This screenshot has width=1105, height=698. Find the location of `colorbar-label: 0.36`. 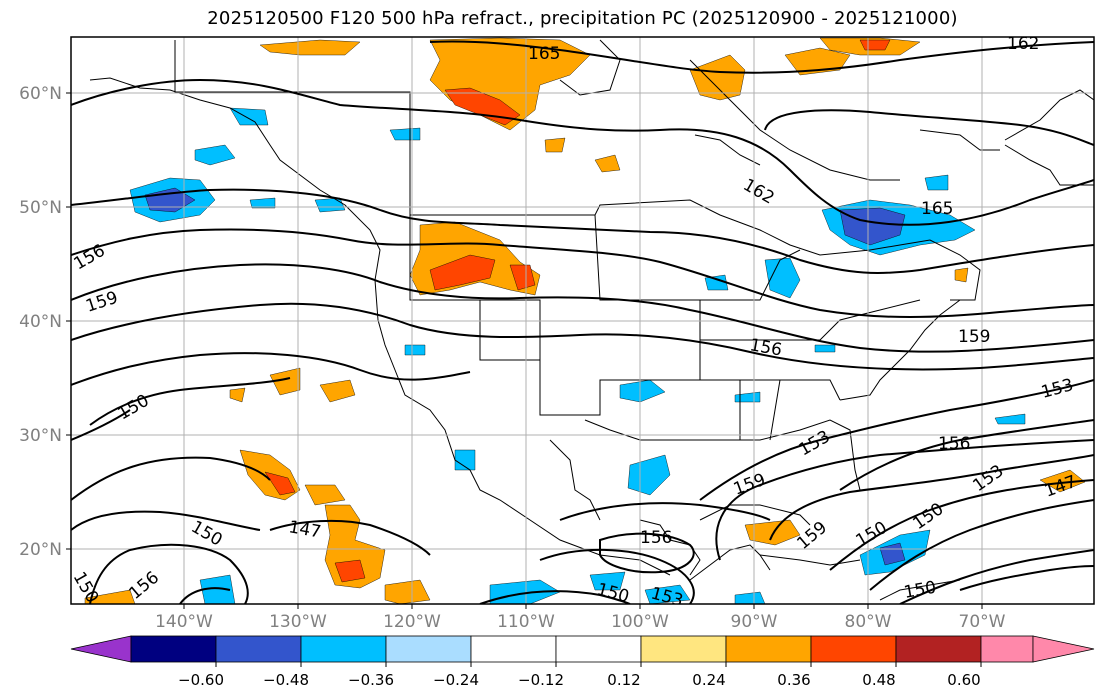

colorbar-label: 0.36 is located at coordinates (793, 680).